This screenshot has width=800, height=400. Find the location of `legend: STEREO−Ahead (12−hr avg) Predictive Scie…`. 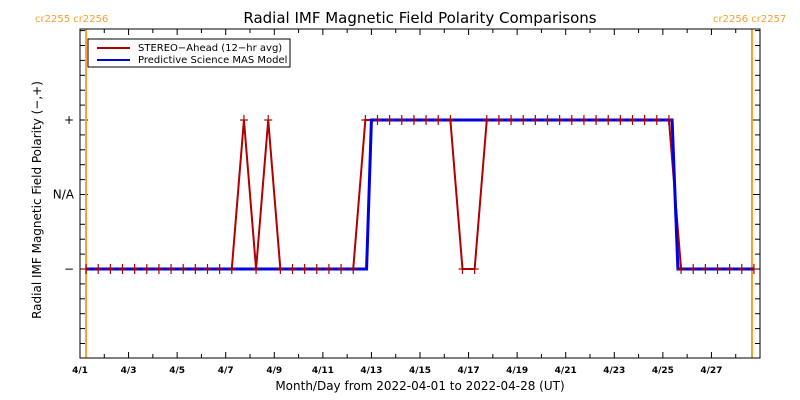

legend: STEREO−Ahead (12−hr avg) Predictive Scie… is located at coordinates (189, 53).